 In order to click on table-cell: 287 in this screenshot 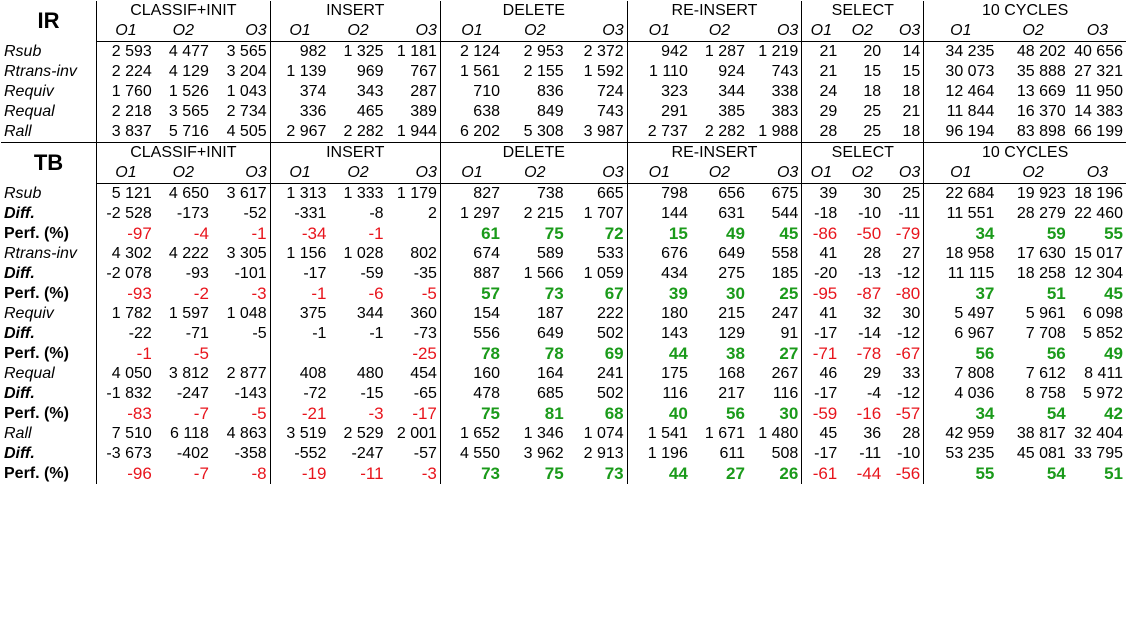, I will do `click(413, 92)`.